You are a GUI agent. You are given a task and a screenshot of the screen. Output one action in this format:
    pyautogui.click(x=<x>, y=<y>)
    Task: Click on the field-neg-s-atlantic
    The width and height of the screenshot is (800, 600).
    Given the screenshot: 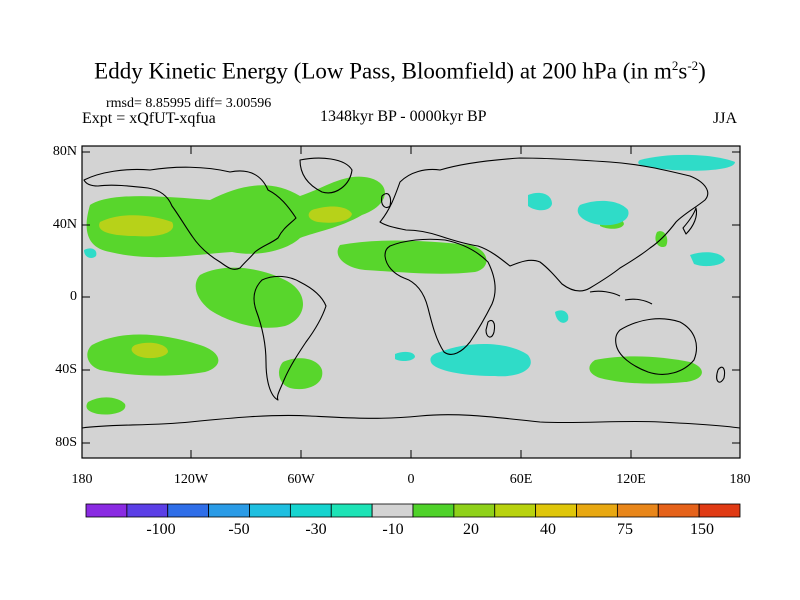 What is the action you would take?
    pyautogui.click(x=405, y=356)
    